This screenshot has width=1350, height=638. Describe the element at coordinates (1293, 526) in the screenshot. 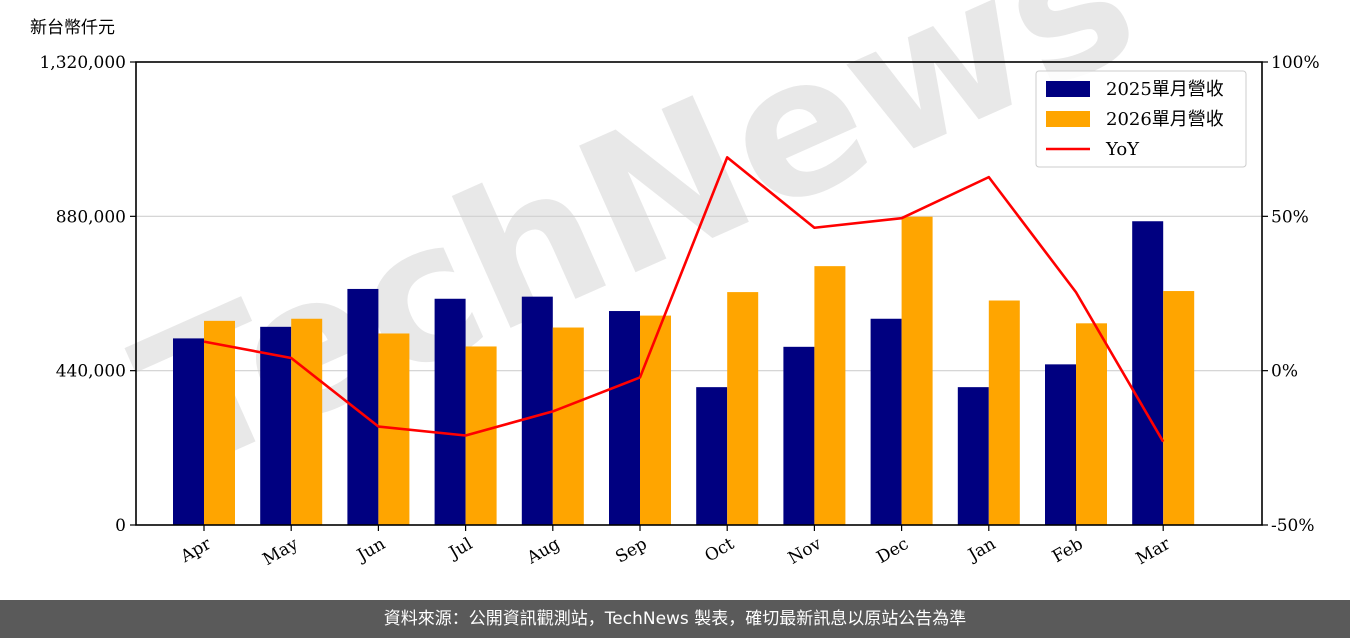

I see `y2-tick-label: -50%` at that location.